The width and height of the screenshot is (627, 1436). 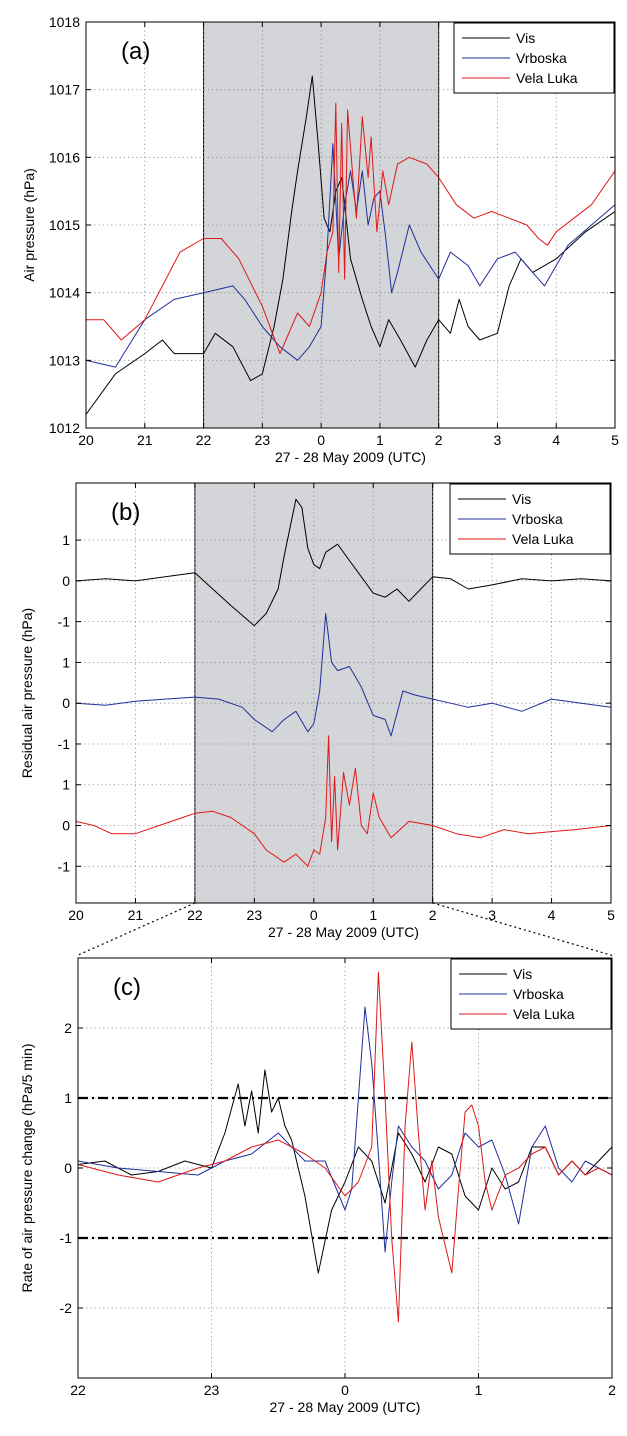 What do you see at coordinates (127, 987) in the screenshot?
I see `panel-label: (c)` at bounding box center [127, 987].